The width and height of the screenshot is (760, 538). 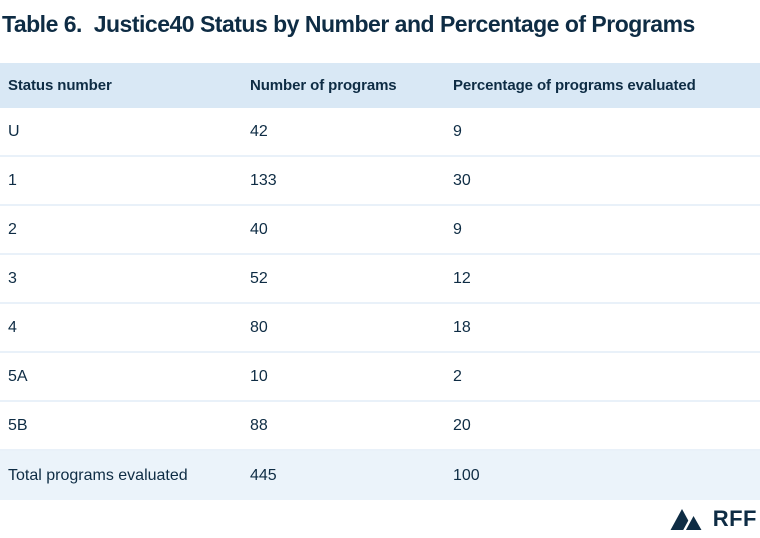 I want to click on footer: RFF, so click(x=380, y=519).